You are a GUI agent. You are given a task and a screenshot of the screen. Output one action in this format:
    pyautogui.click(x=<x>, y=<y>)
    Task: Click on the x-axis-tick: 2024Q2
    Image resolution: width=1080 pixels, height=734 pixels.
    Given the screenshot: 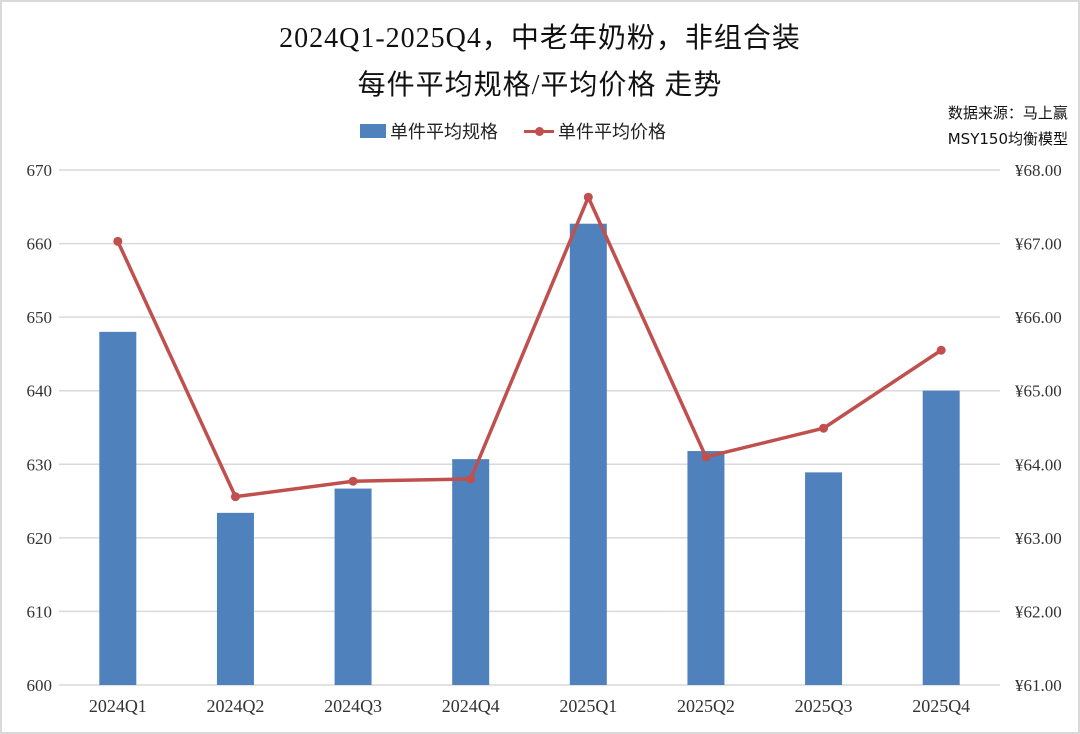 What is the action you would take?
    pyautogui.click(x=235, y=706)
    